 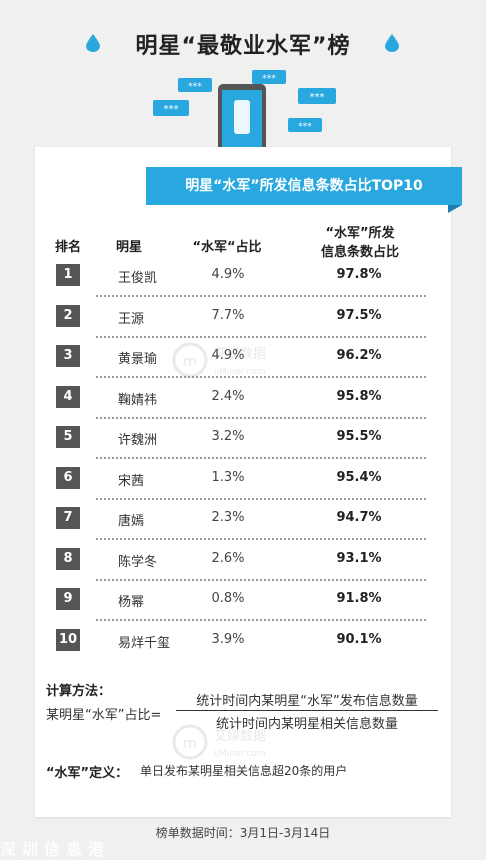 What do you see at coordinates (228, 315) in the screenshot?
I see `water-ratio-value: 7.7%` at bounding box center [228, 315].